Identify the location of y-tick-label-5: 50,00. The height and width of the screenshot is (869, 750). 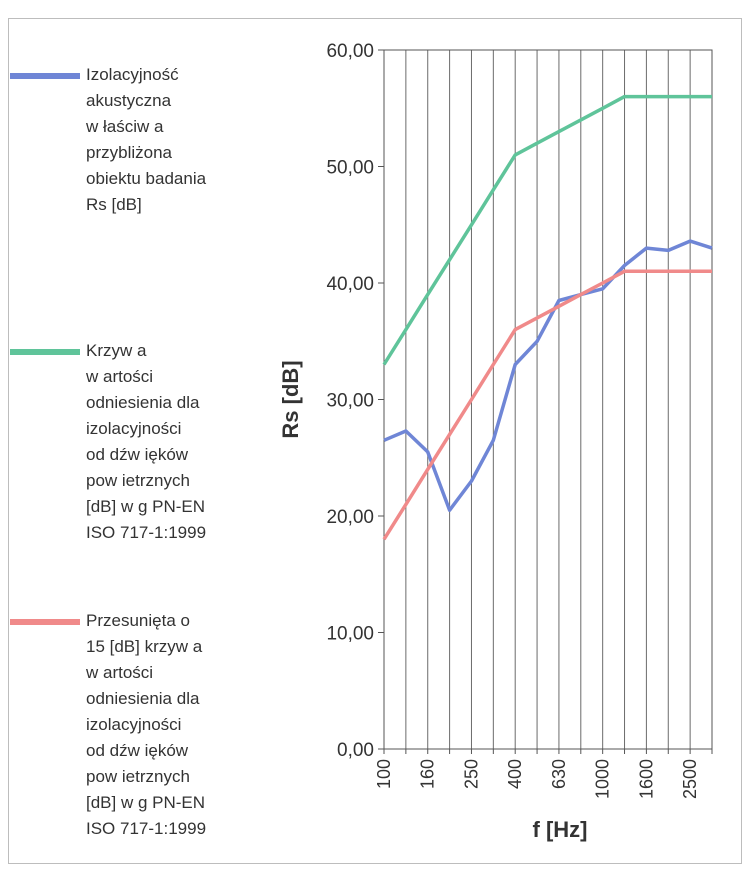
(350, 168).